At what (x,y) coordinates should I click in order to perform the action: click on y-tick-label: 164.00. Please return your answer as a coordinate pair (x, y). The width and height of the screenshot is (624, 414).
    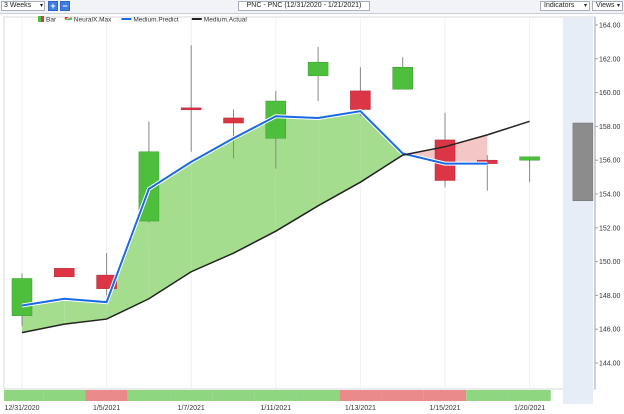
    Looking at the image, I should click on (610, 26).